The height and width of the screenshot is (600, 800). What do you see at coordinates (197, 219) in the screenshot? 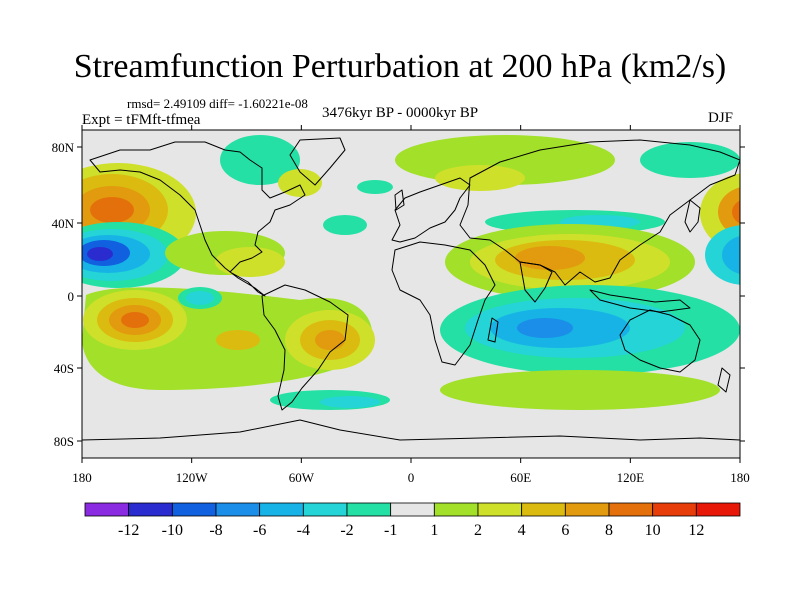
I see `coast-north-america` at bounding box center [197, 219].